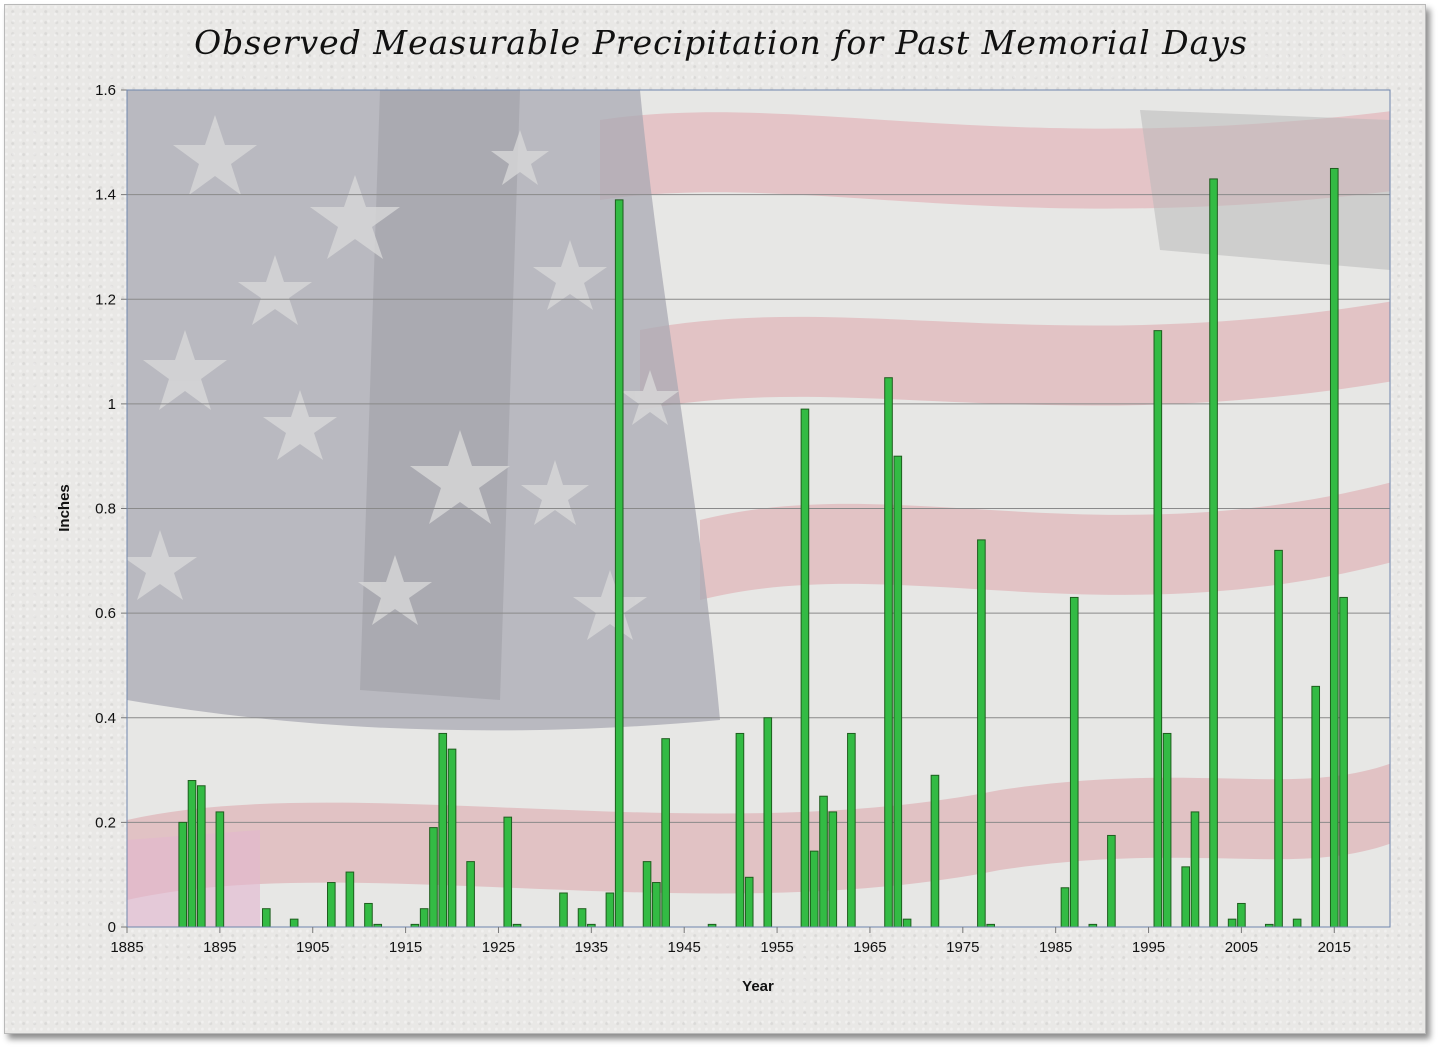 This screenshot has width=1439, height=1048. I want to click on x-tick-label: 1985, so click(1055, 947).